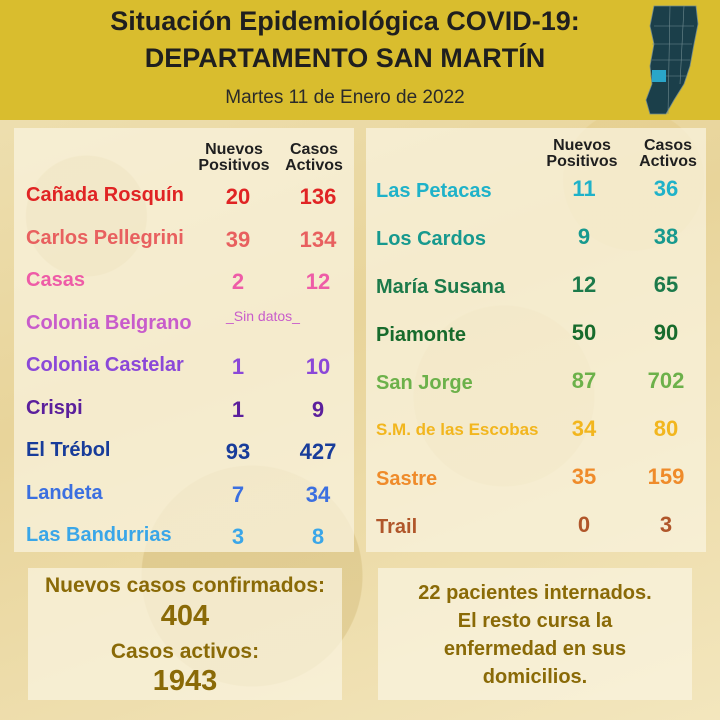 The image size is (720, 720). Describe the element at coordinates (536, 390) in the screenshot. I see `locality-row: San Jorge 87 702` at that location.